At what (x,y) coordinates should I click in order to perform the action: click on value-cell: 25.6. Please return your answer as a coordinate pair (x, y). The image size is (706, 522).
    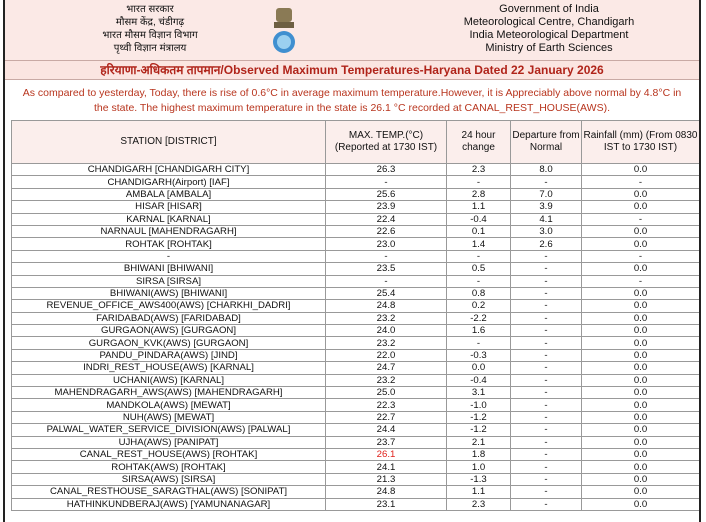
    Looking at the image, I should click on (386, 194).